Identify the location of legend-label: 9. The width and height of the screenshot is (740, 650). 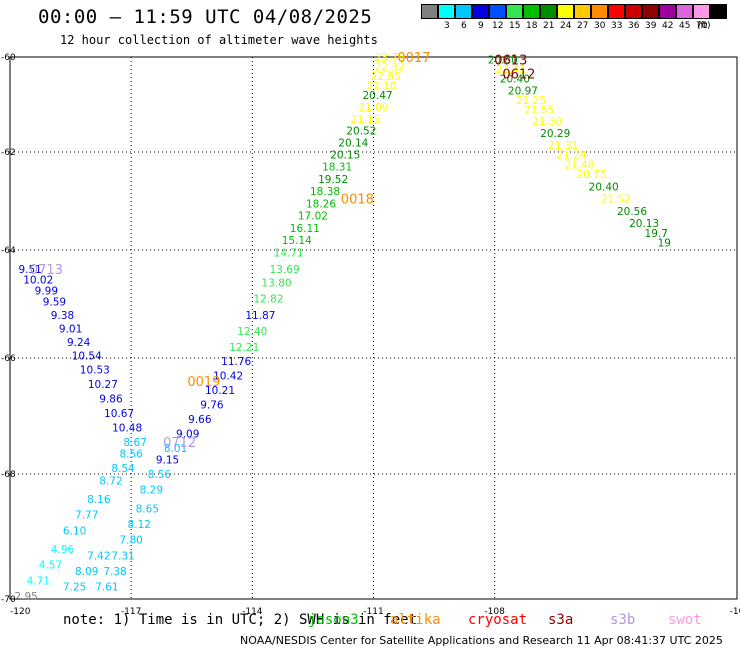
(481, 26).